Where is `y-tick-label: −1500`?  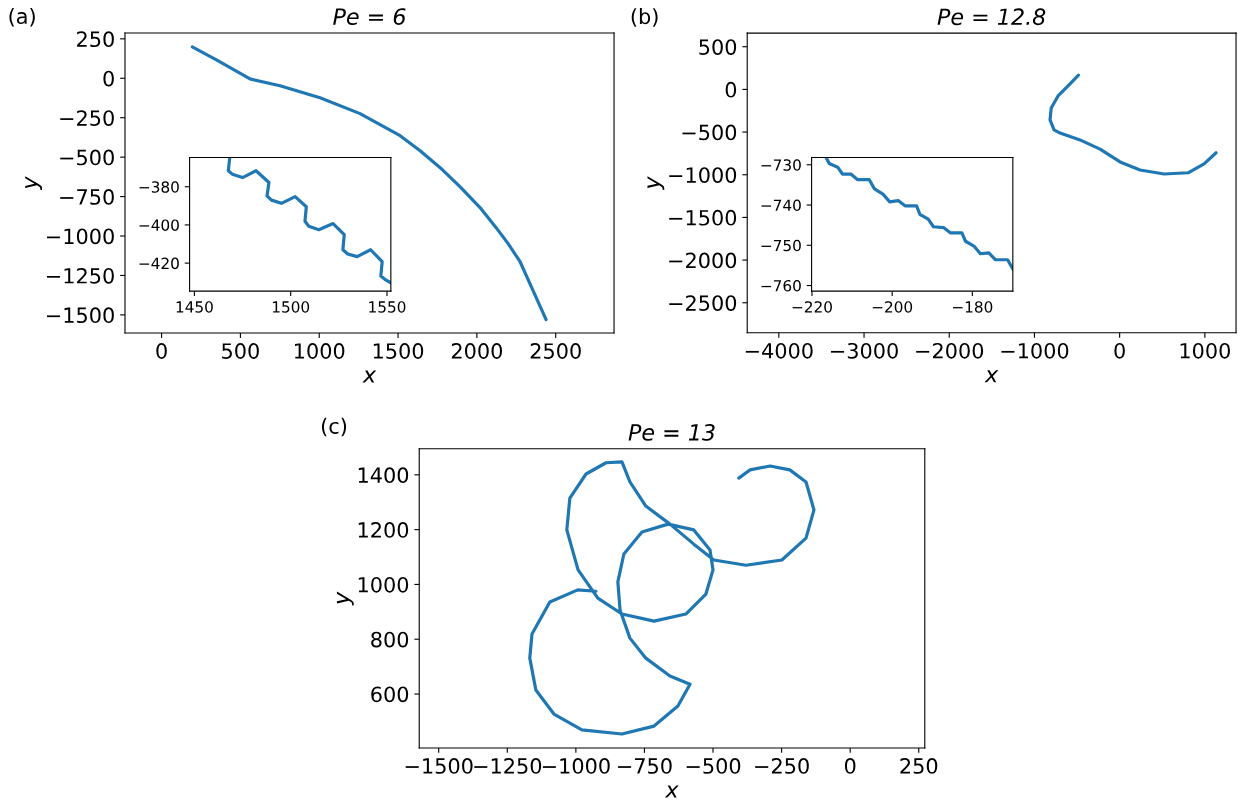 y-tick-label: −1500 is located at coordinates (703, 217).